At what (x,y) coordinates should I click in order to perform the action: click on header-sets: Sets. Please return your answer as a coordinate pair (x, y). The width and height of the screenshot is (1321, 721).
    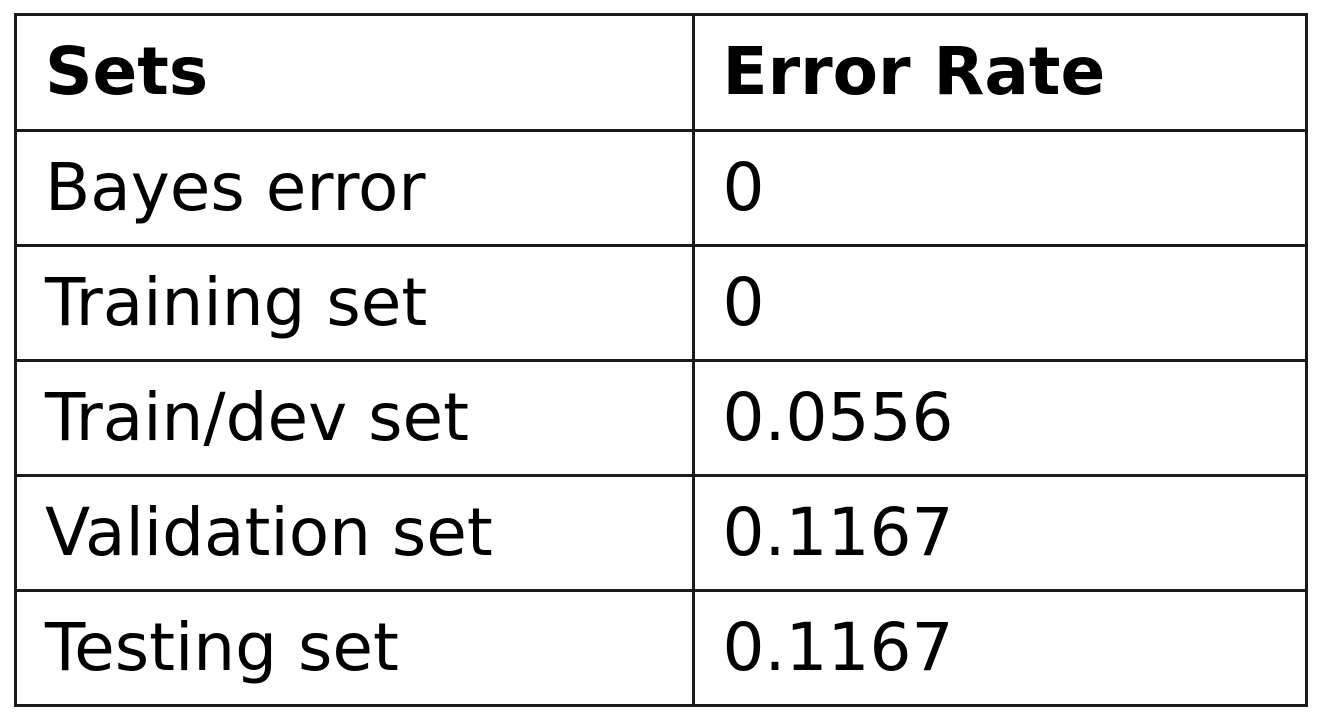
    Looking at the image, I should click on (356, 74).